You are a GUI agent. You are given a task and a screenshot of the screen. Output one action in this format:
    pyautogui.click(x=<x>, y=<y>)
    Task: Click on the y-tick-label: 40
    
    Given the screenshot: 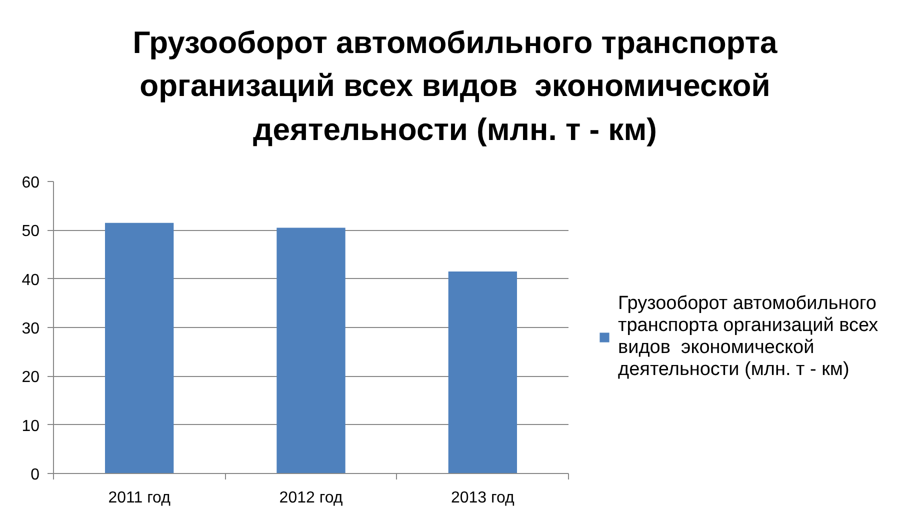 What is the action you would take?
    pyautogui.click(x=31, y=280)
    